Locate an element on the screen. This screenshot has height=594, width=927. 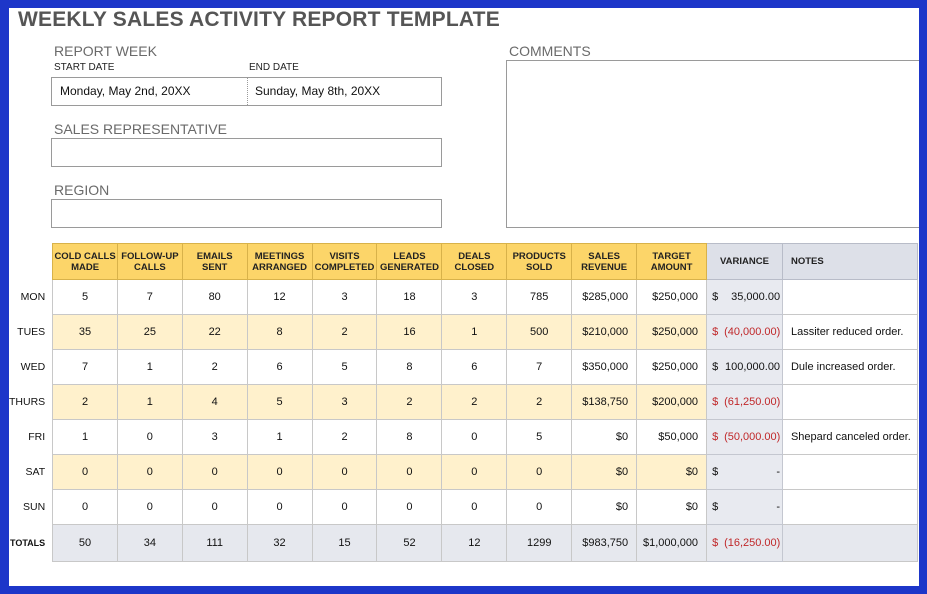
cell-target: $50,000 is located at coordinates (672, 437).